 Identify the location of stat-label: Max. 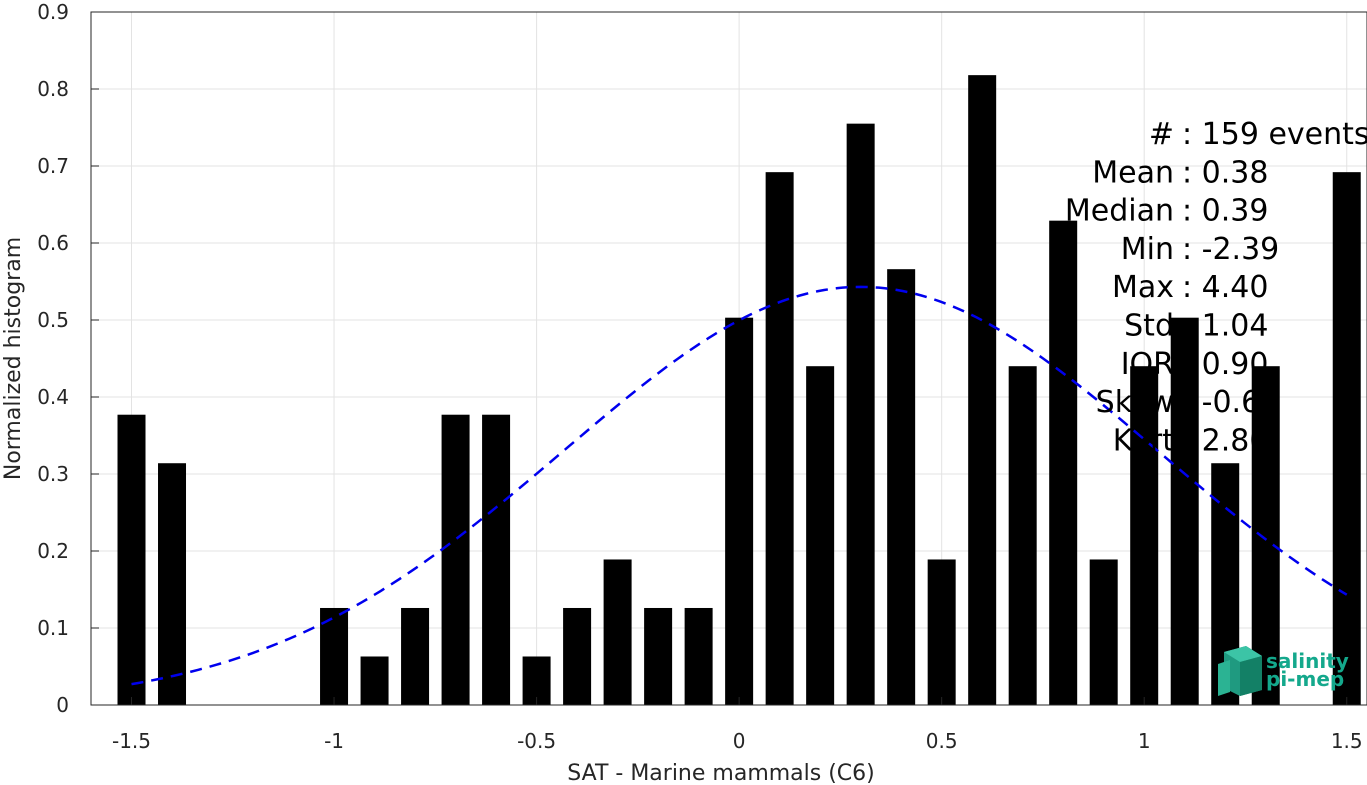
(1143, 287).